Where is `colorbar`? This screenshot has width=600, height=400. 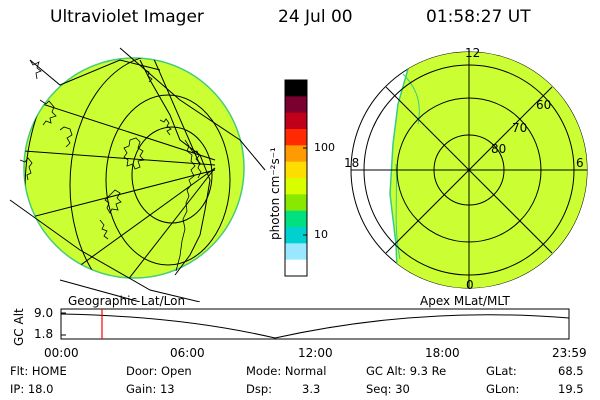
colorbar is located at coordinates (296, 178).